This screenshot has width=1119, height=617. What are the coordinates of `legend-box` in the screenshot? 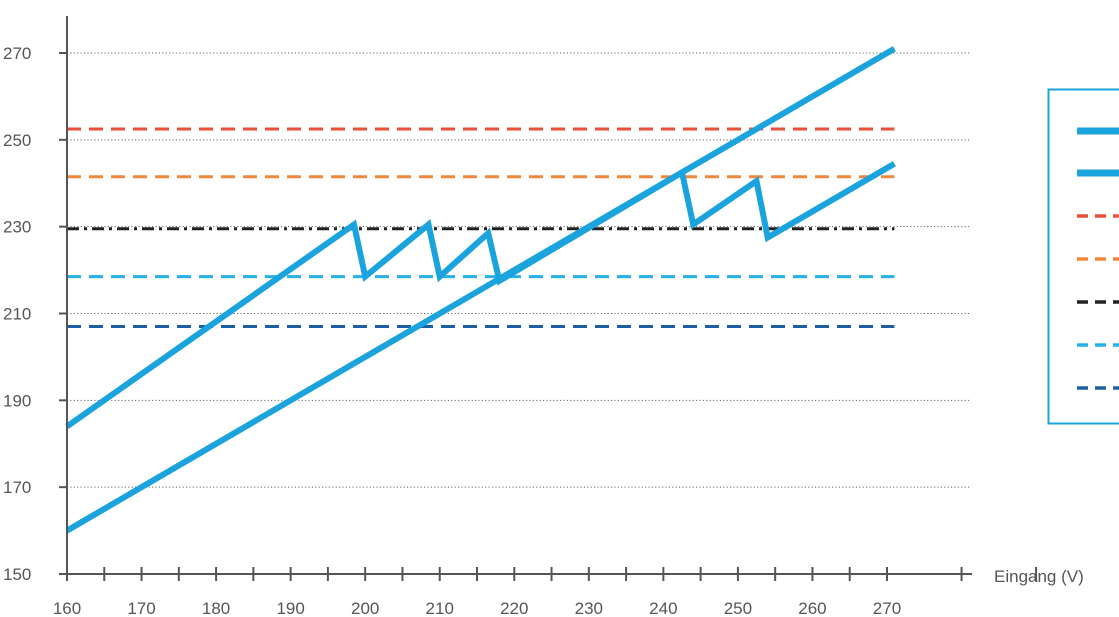 It's located at (1083, 256).